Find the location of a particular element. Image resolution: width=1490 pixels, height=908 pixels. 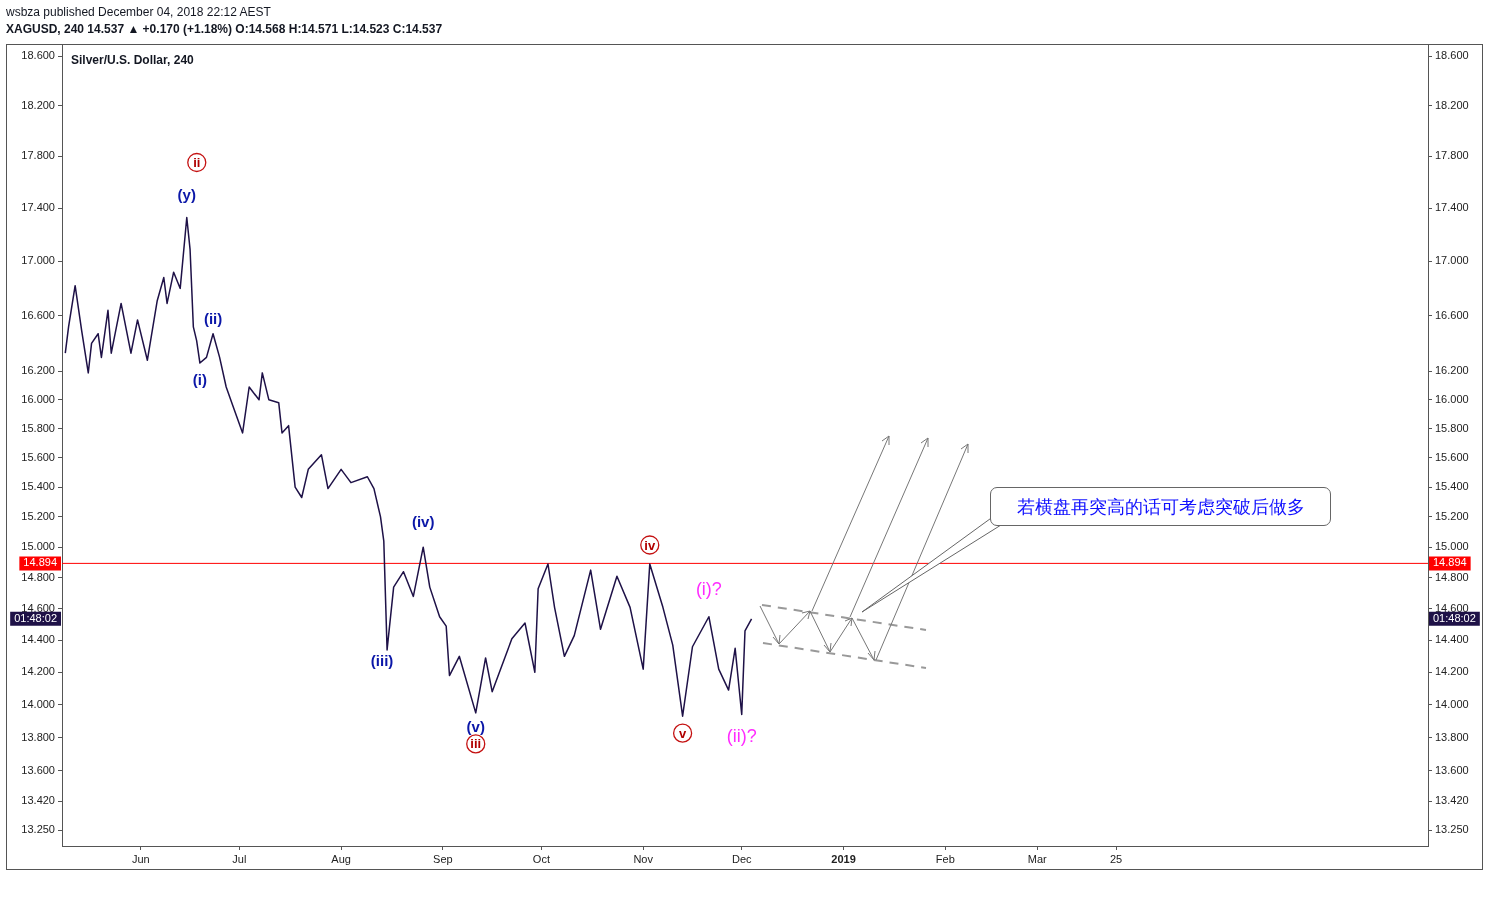

text: 15.400 is located at coordinates (38, 486).